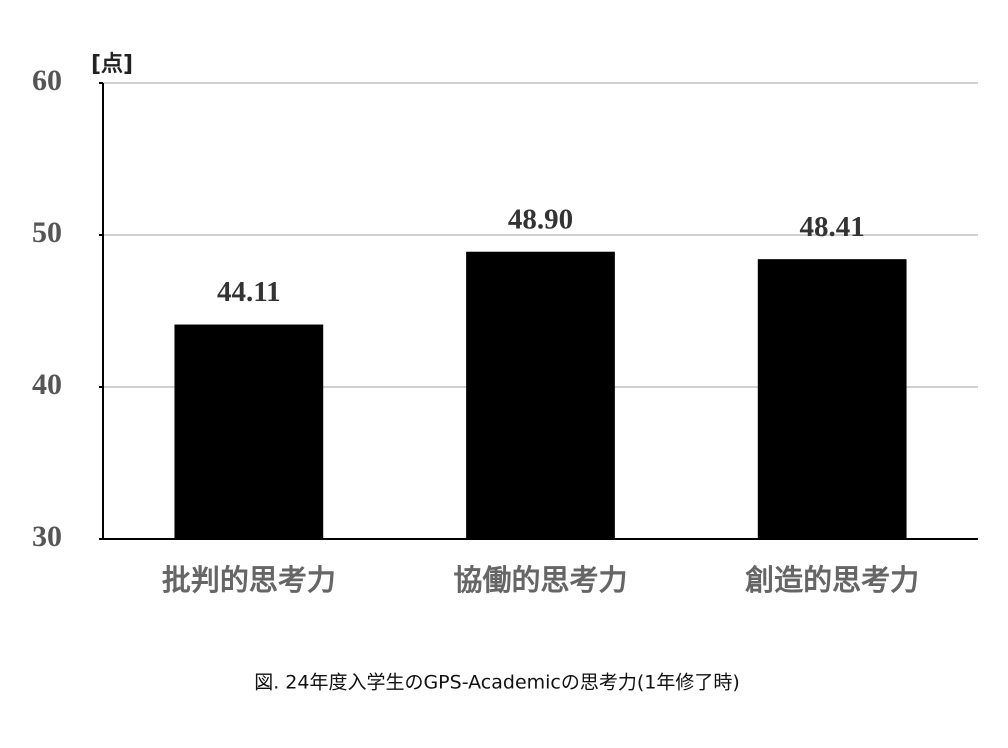 Image resolution: width=1008 pixels, height=748 pixels. Describe the element at coordinates (47, 232) in the screenshot. I see `y-tick-label: 50` at that location.